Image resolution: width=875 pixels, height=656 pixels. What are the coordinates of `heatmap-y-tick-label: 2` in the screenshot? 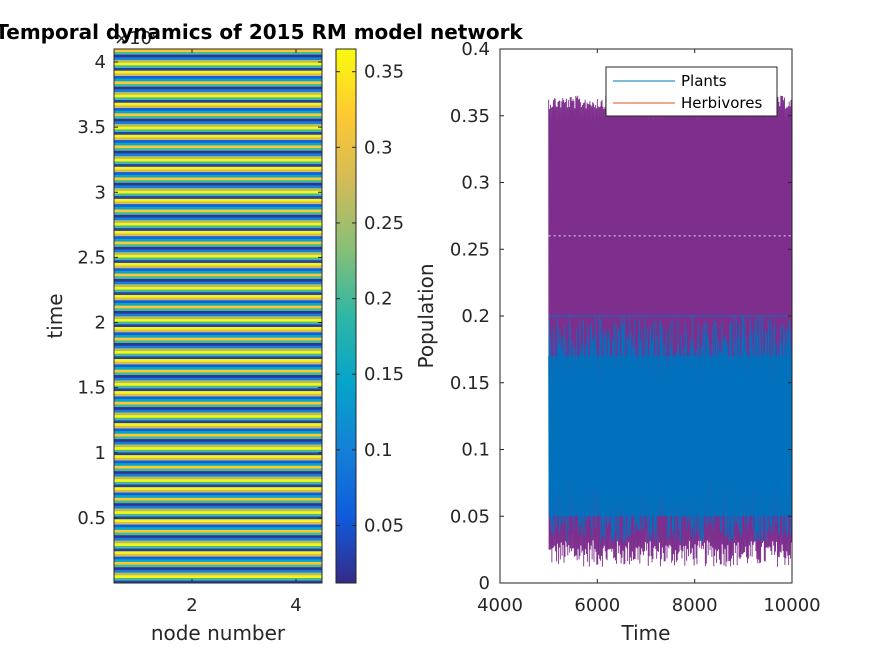 It's located at (100, 323).